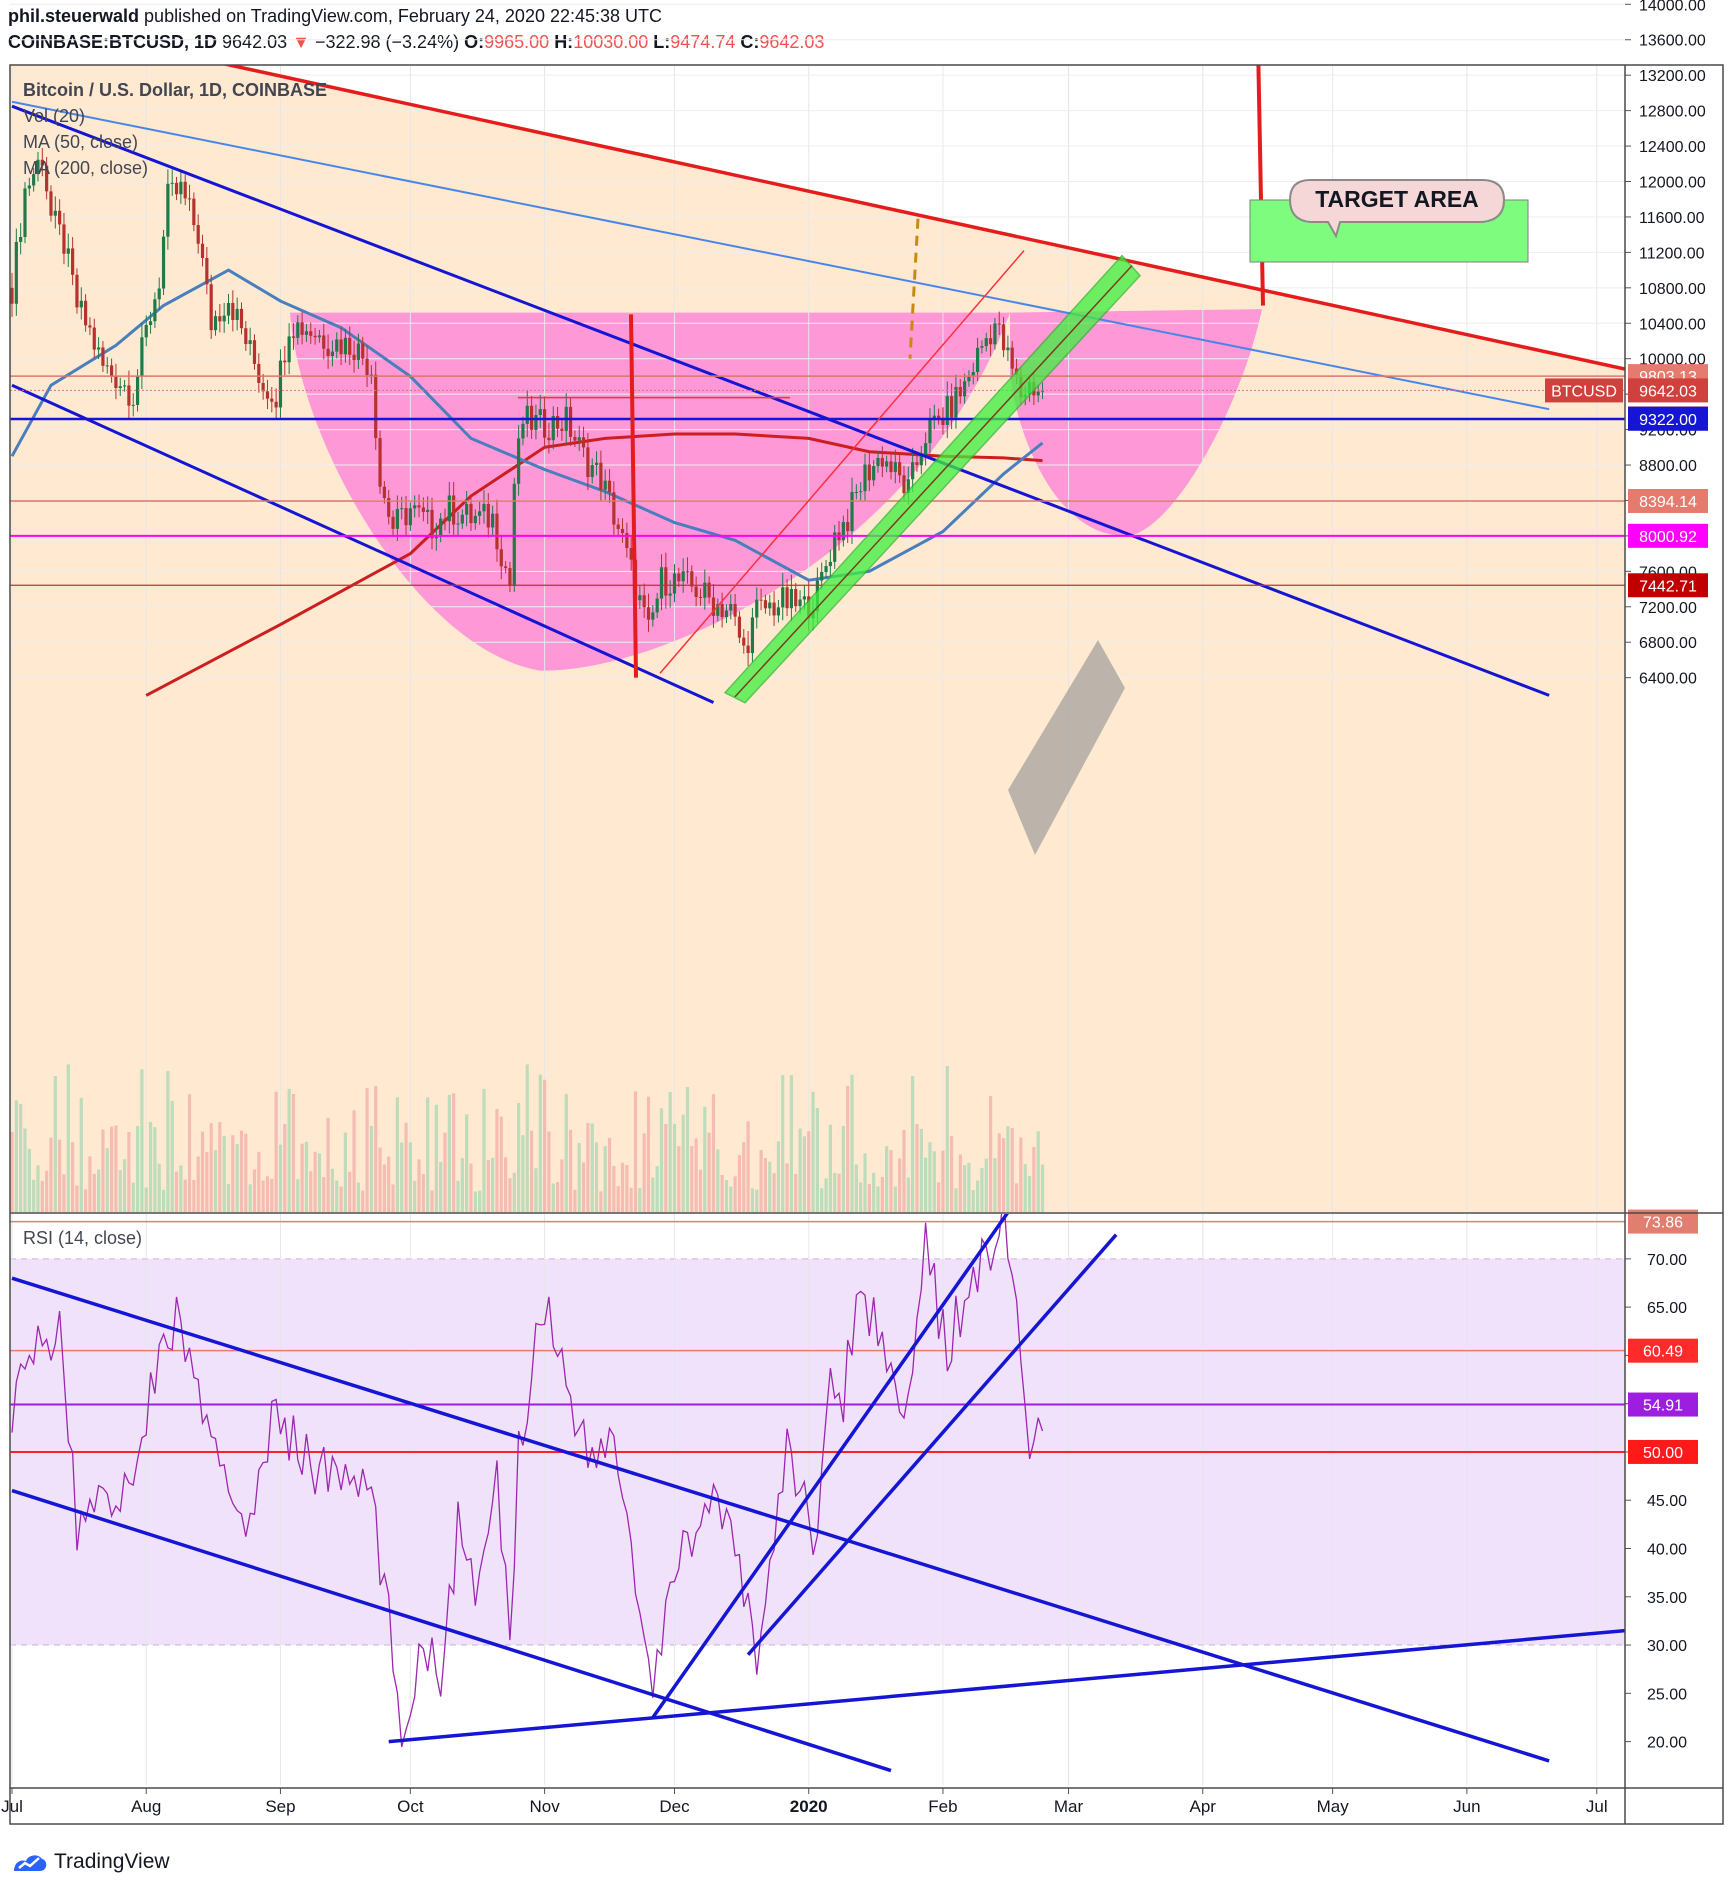 Image resolution: width=1733 pixels, height=1890 pixels. What do you see at coordinates (387, 42) in the screenshot?
I see `price-change: −322.98 (−3.24%)` at bounding box center [387, 42].